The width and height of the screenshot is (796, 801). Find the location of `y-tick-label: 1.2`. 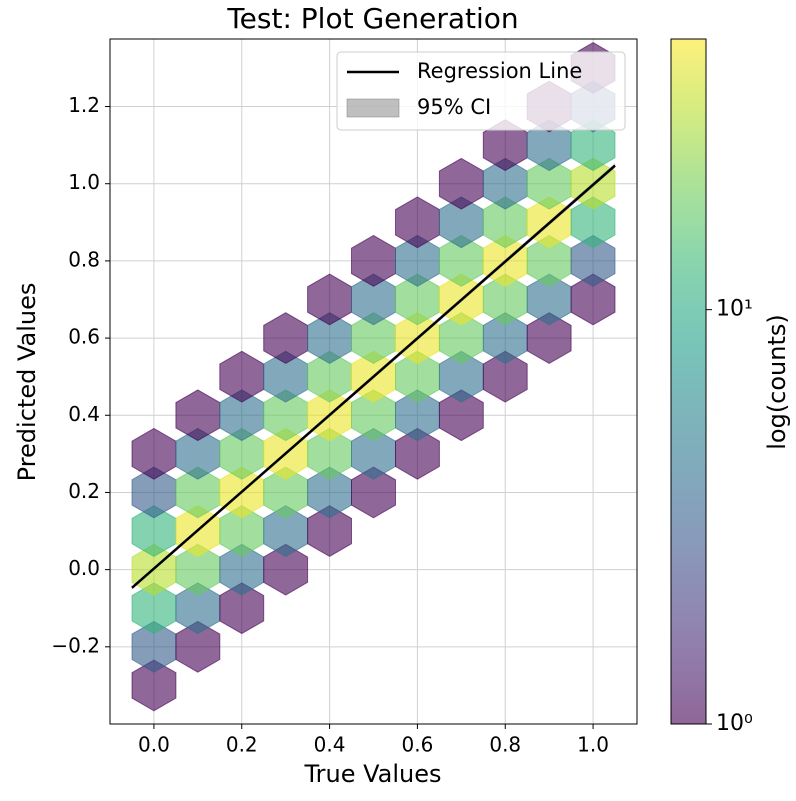

y-tick-label: 1.2 is located at coordinates (84, 105).